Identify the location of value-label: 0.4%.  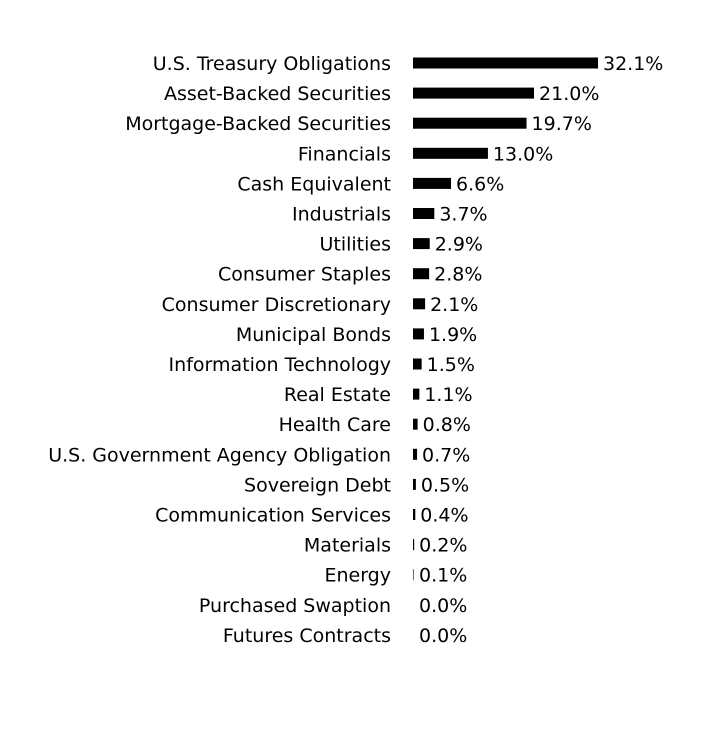
(444, 516).